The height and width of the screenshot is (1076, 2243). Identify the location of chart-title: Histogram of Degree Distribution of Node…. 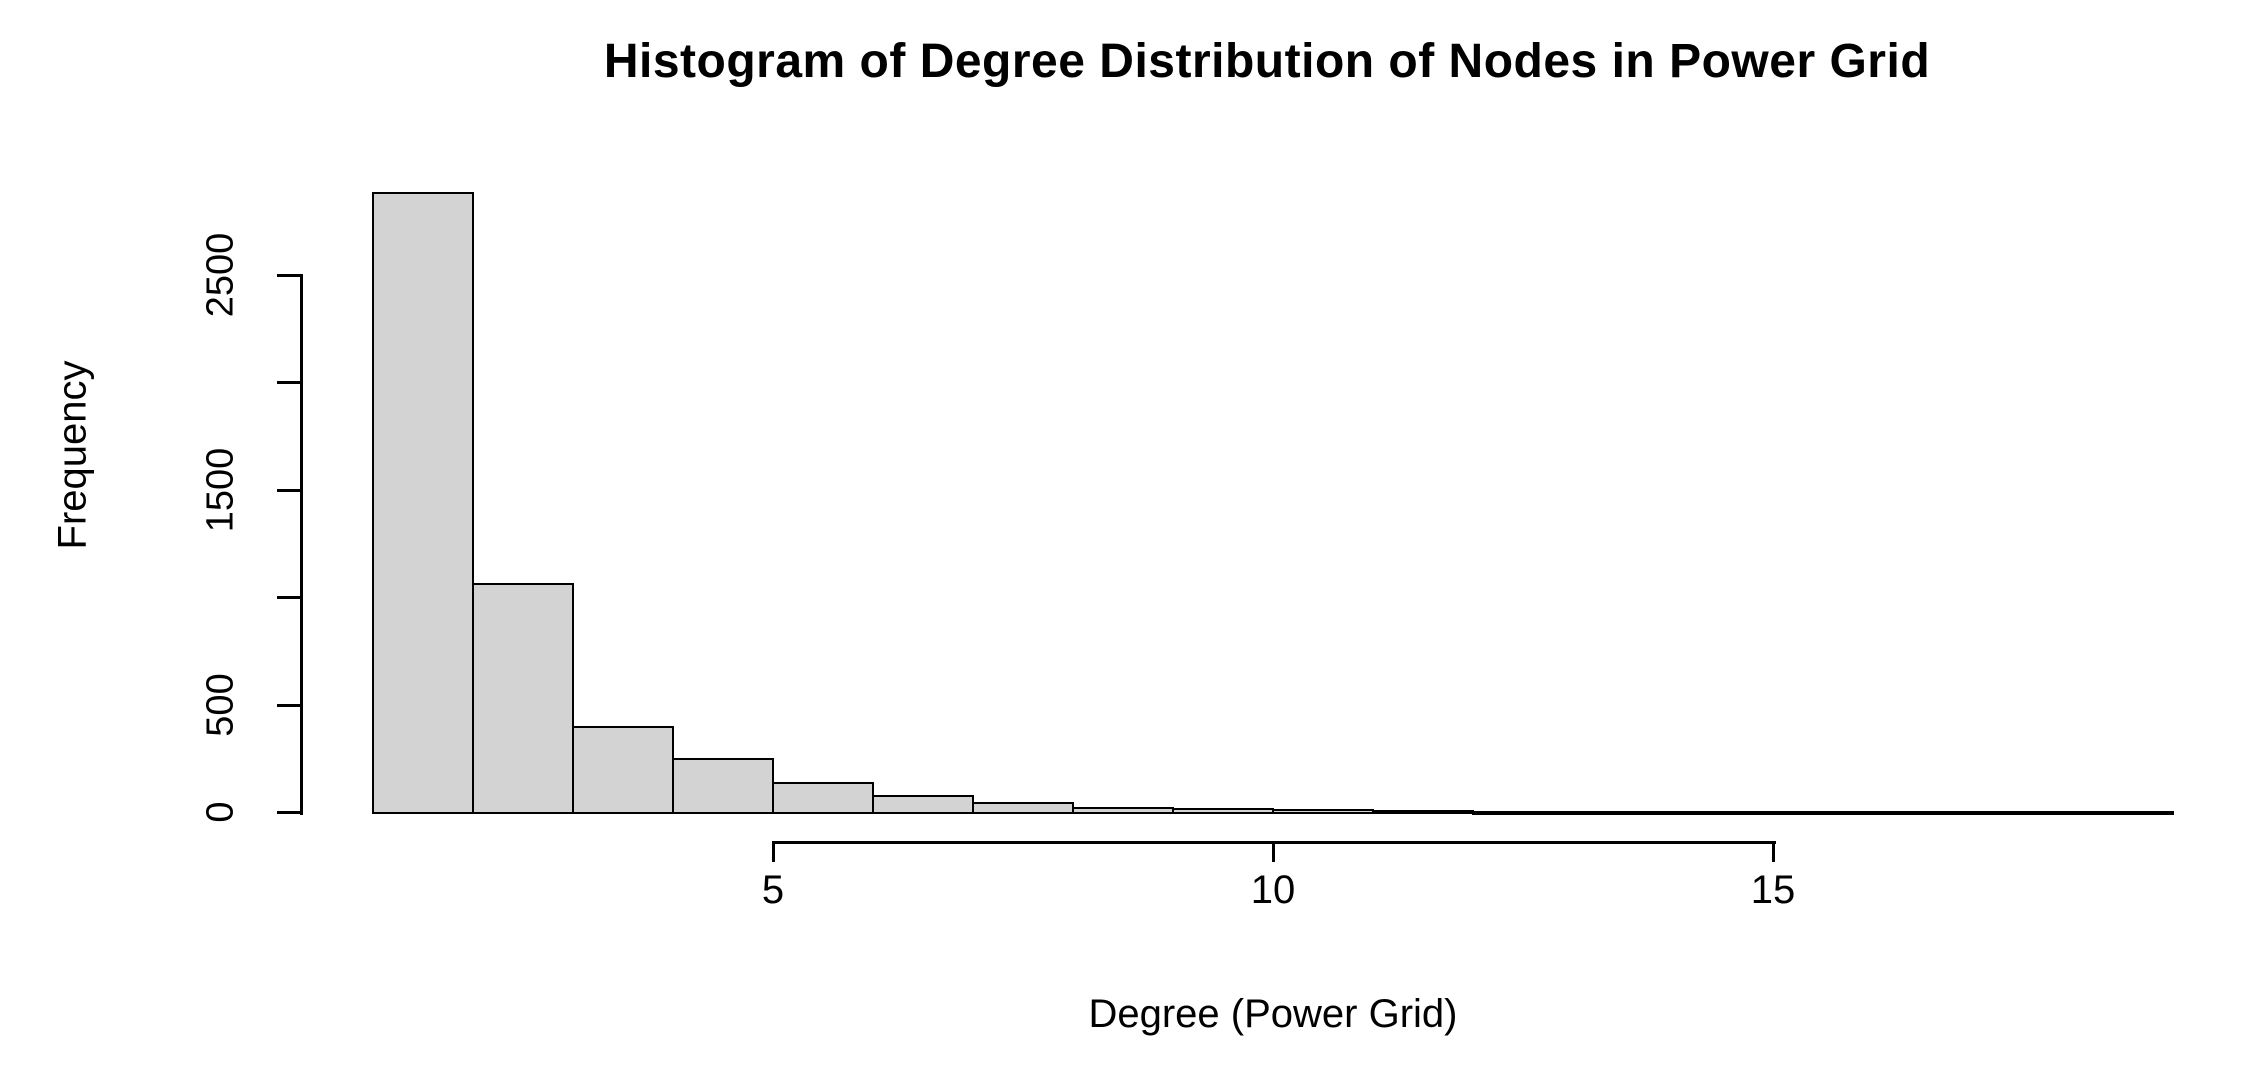
(1267, 61).